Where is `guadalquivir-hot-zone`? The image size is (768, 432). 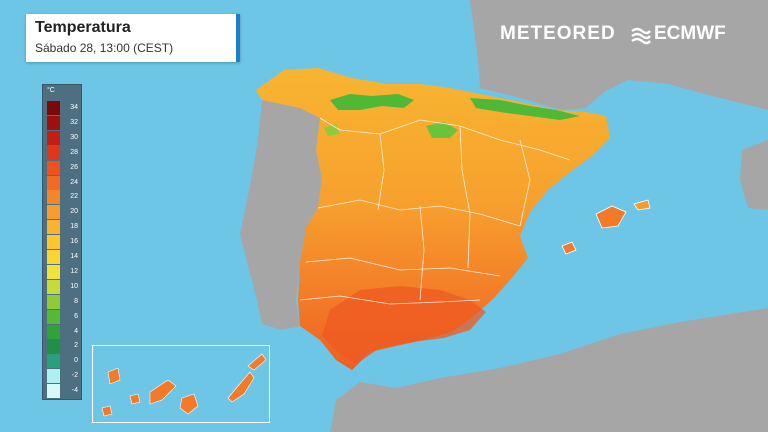
guadalquivir-hot-zone is located at coordinates (404, 325).